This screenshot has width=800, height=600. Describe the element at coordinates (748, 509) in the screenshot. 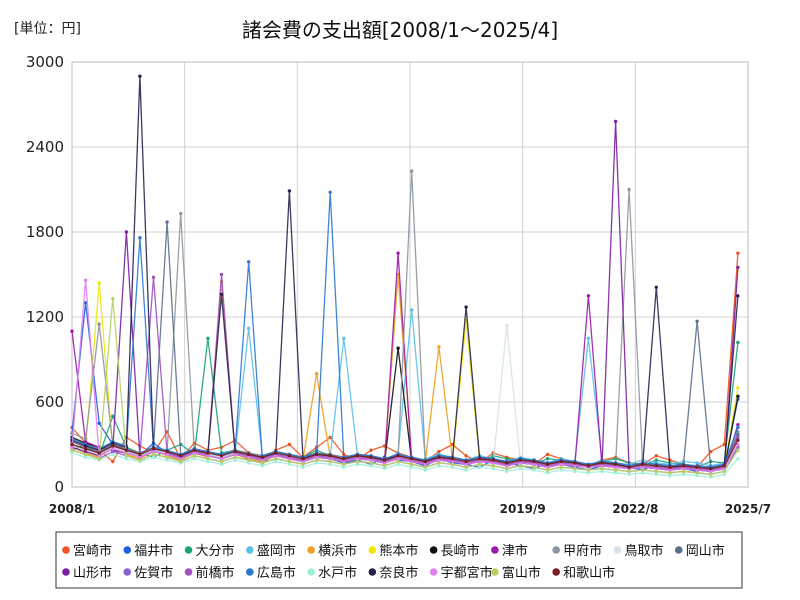

I see `x-tick-label: 2025/7` at that location.